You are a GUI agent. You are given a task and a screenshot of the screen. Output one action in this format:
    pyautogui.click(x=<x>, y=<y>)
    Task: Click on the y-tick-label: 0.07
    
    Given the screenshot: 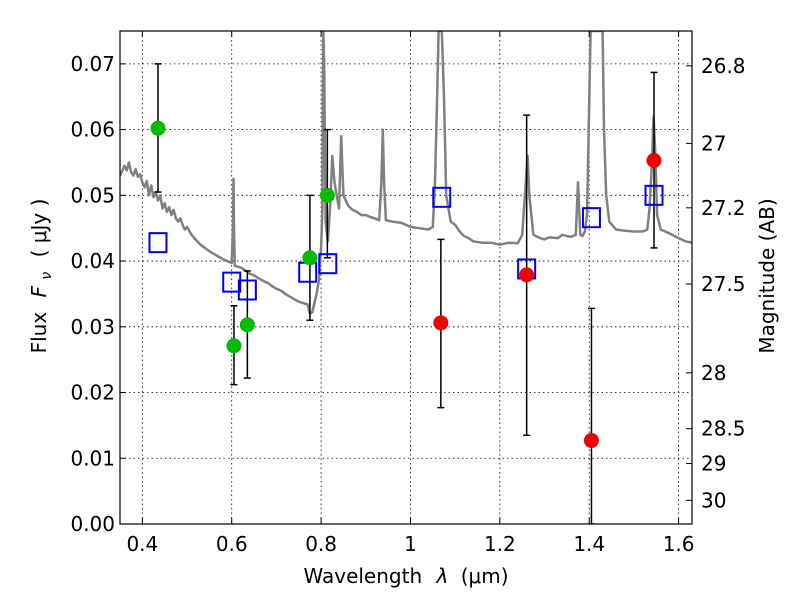 What is the action you would take?
    pyautogui.click(x=92, y=64)
    